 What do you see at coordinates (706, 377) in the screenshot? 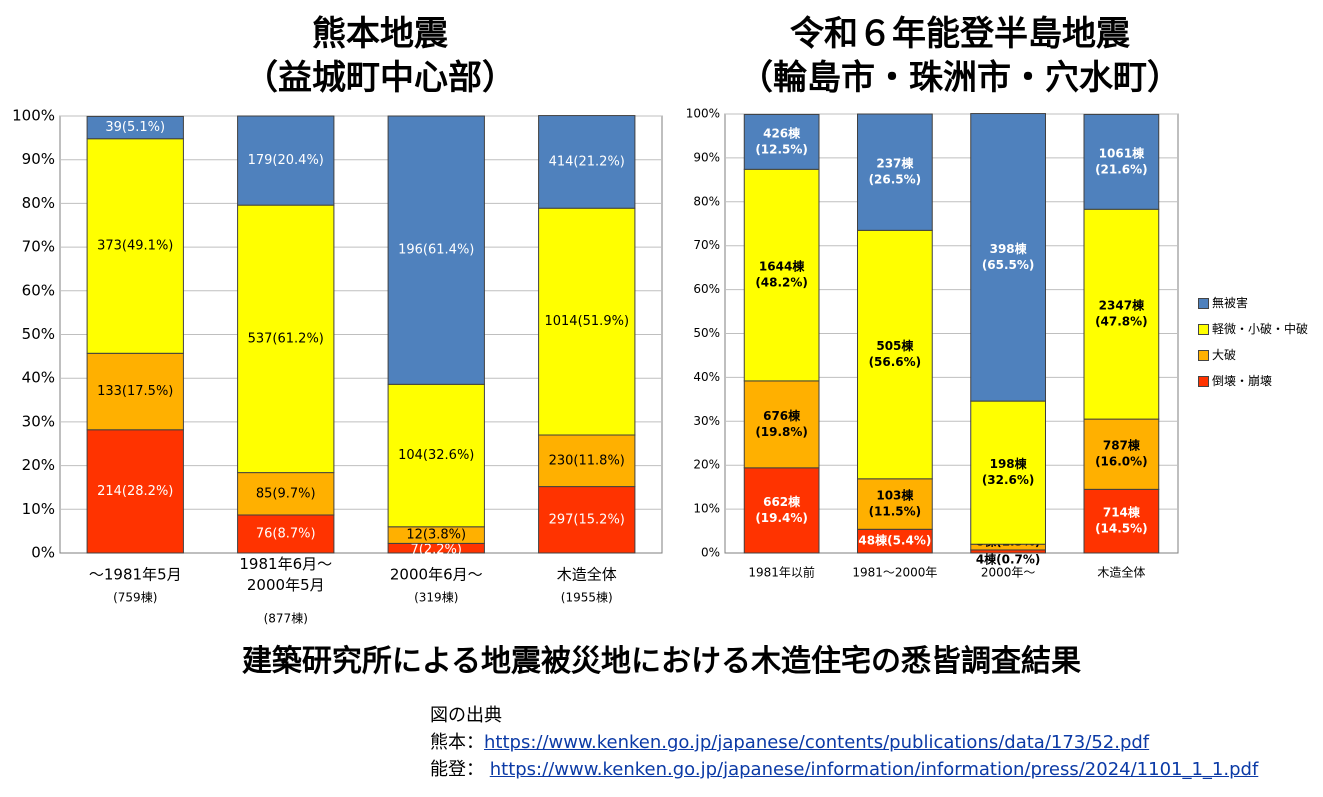
I see `noto-y-tick-label: 40%` at bounding box center [706, 377].